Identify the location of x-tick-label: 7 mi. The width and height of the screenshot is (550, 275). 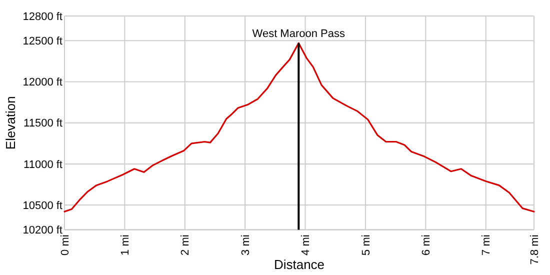
(486, 245).